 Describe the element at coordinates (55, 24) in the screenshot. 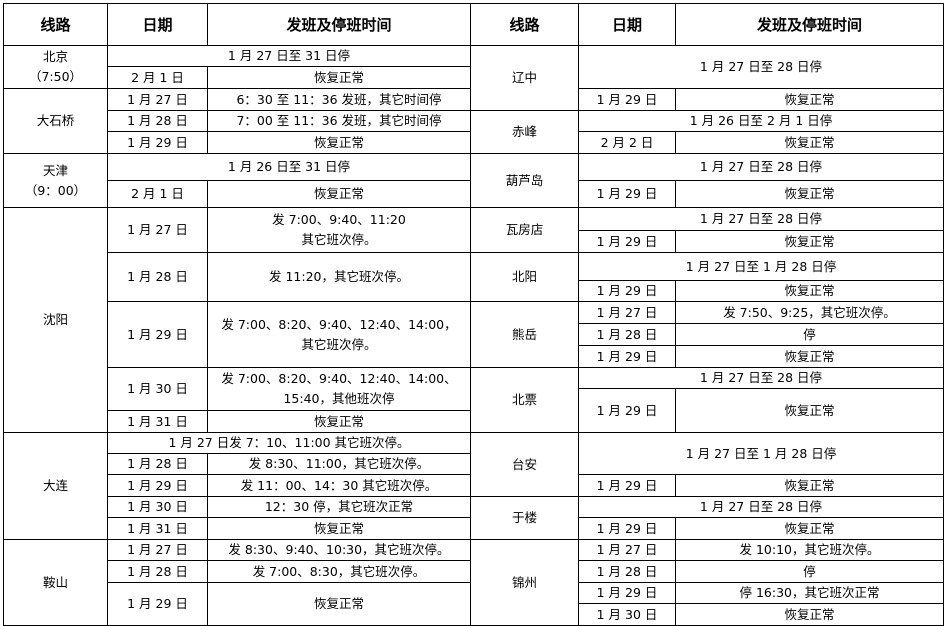

I see `header-cell: 线路` at that location.